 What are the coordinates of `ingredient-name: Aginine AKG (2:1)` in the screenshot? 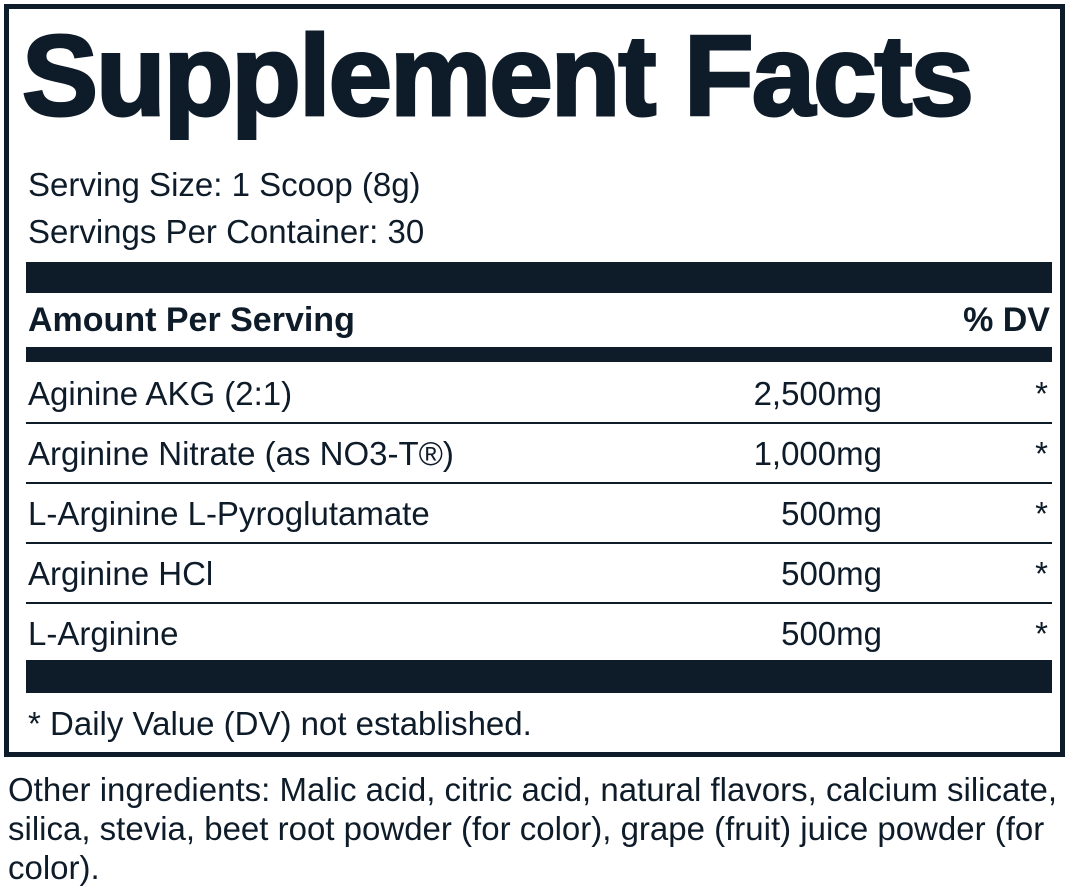 It's located at (160, 393).